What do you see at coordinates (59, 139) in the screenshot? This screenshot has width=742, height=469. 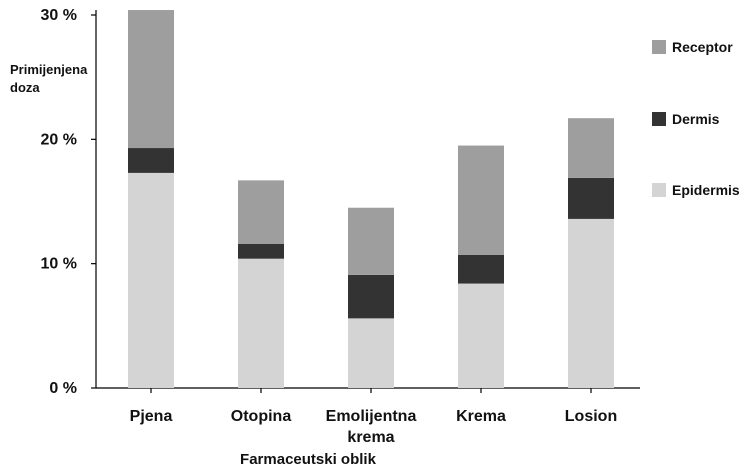 I see `y-tick-label-20: 20 %` at bounding box center [59, 139].